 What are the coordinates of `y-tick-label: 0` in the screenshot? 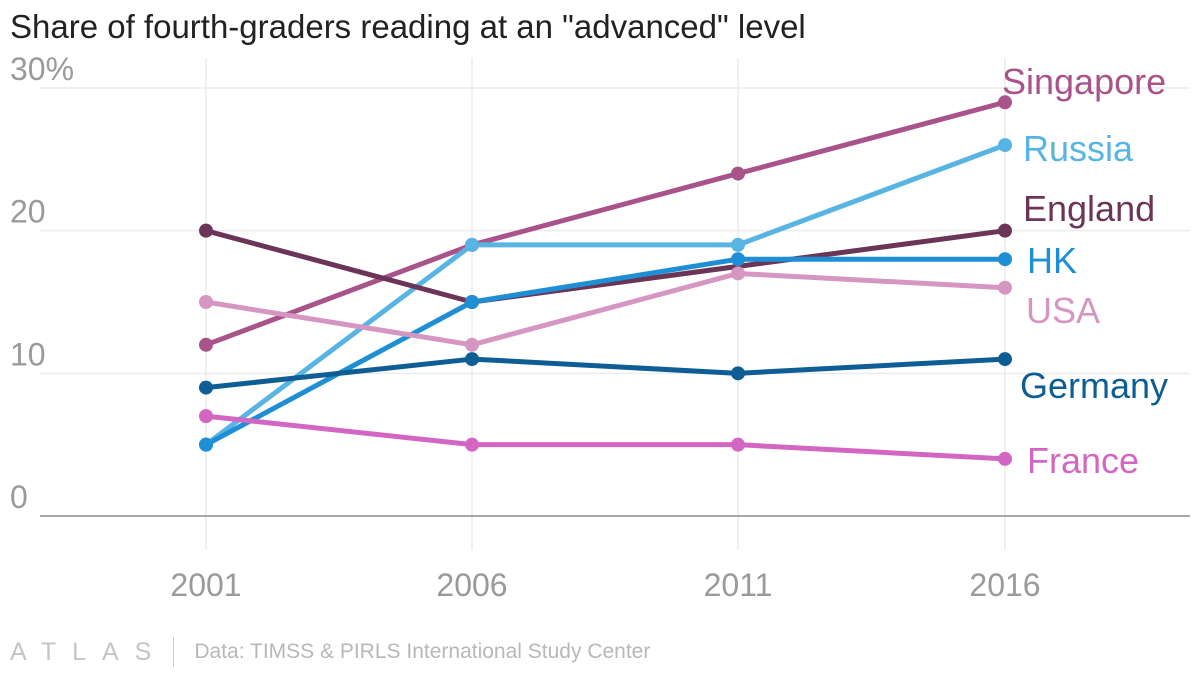 It's located at (19, 497).